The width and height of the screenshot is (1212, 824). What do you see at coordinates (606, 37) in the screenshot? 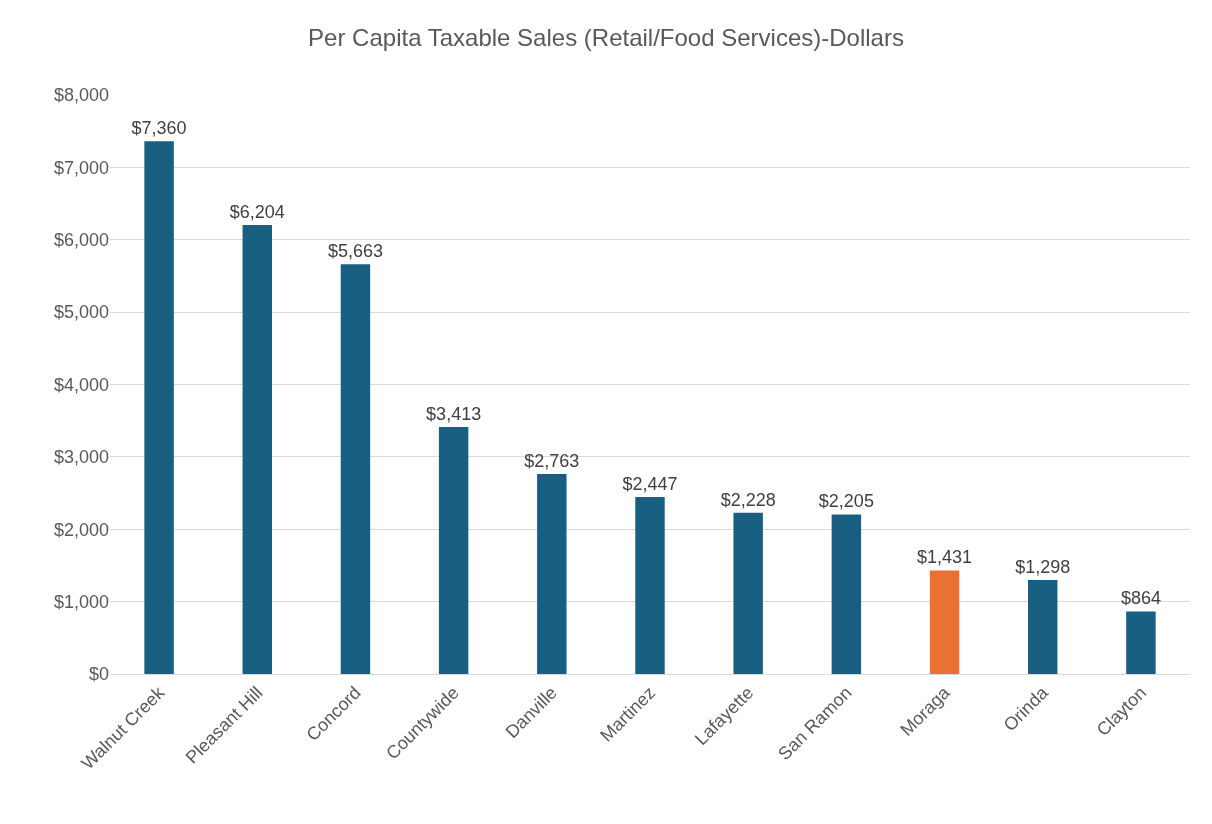
I see `chart-title: Per Capita Taxable Sales (Retail/Food Services)-Dollars` at bounding box center [606, 37].